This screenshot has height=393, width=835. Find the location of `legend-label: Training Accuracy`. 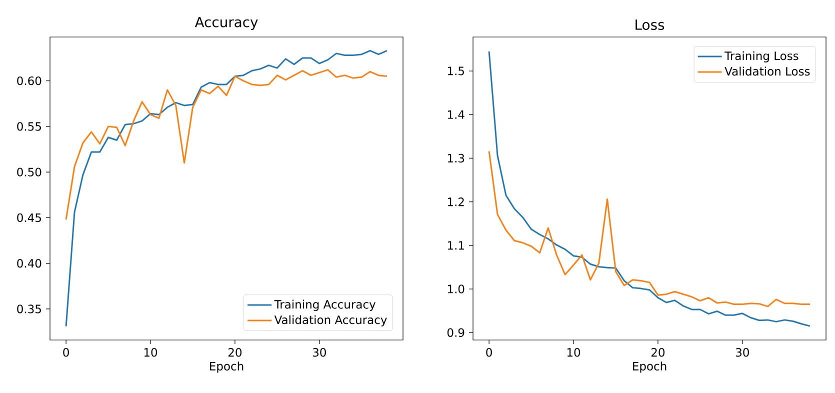

legend-label: Training Accuracy is located at coordinates (325, 305).